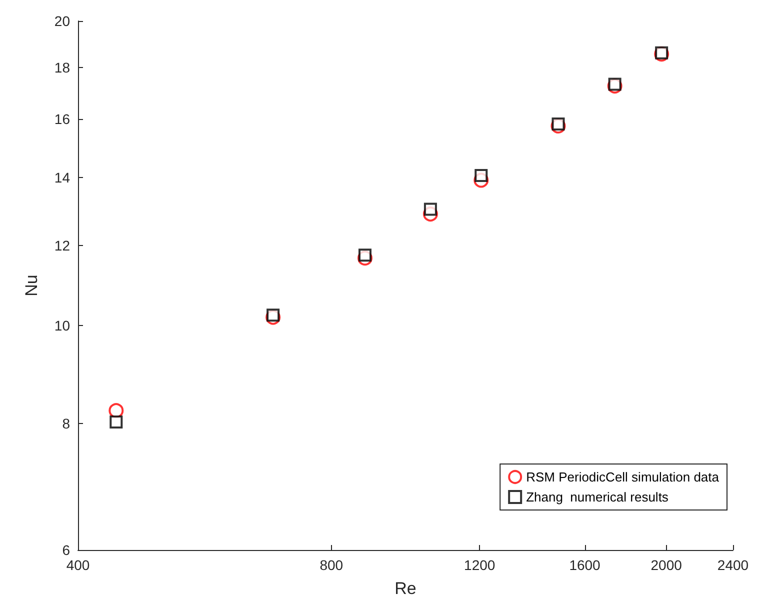 The height and width of the screenshot is (613, 763). What do you see at coordinates (62, 67) in the screenshot?
I see `y-tick-label: 18` at bounding box center [62, 67].